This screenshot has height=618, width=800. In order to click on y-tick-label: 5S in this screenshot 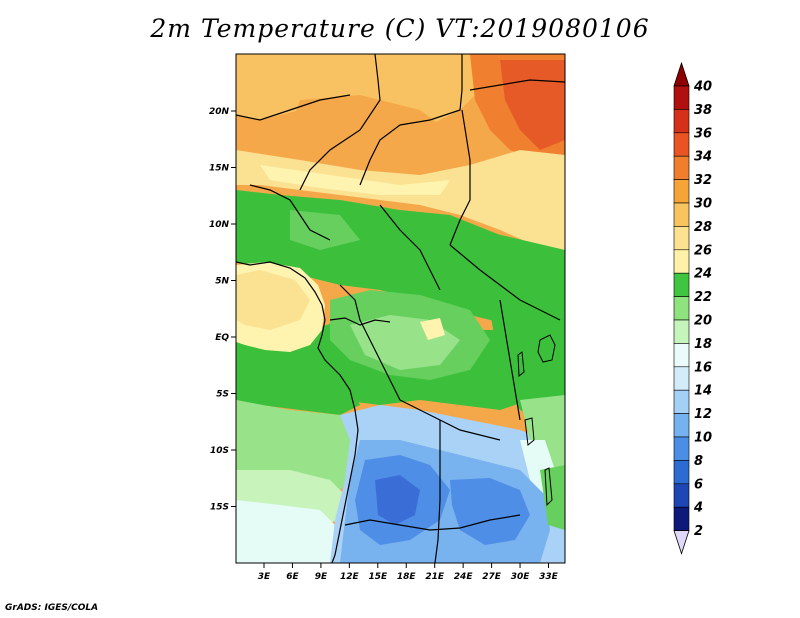, I will do `click(222, 395)`.